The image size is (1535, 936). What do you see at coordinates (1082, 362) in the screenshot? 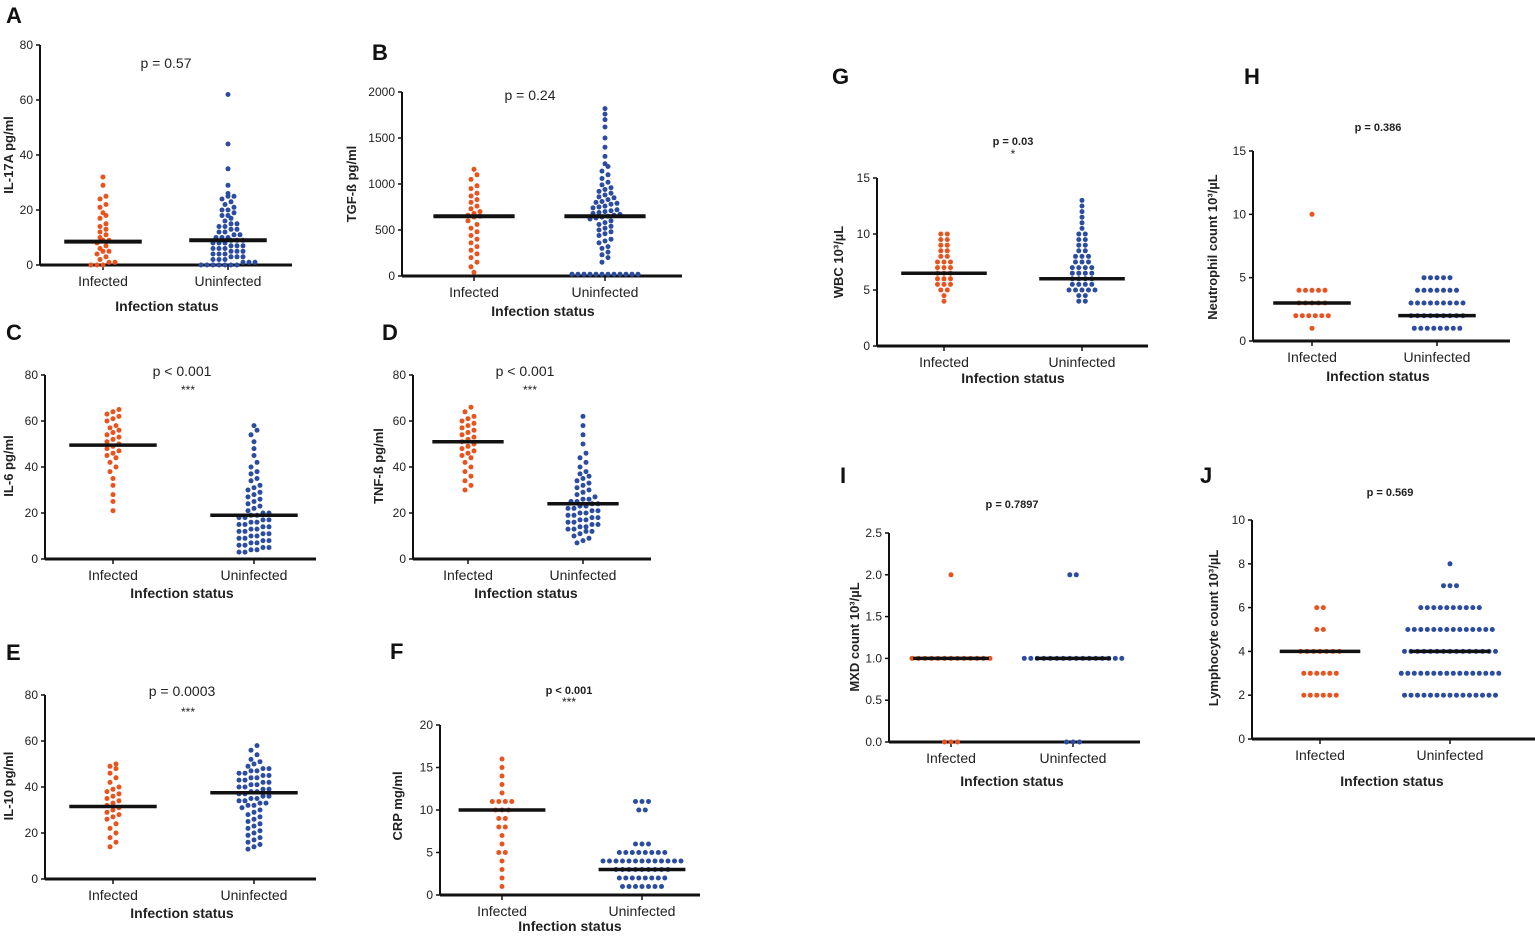
I see `x-category-label: Uninfected` at bounding box center [1082, 362].